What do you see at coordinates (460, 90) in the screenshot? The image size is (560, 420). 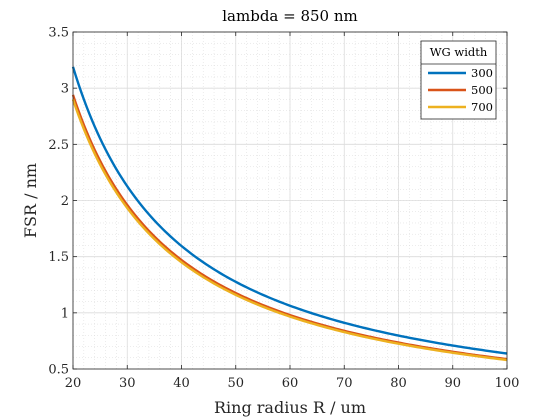 I see `legend-items: 300 500 700` at bounding box center [460, 90].